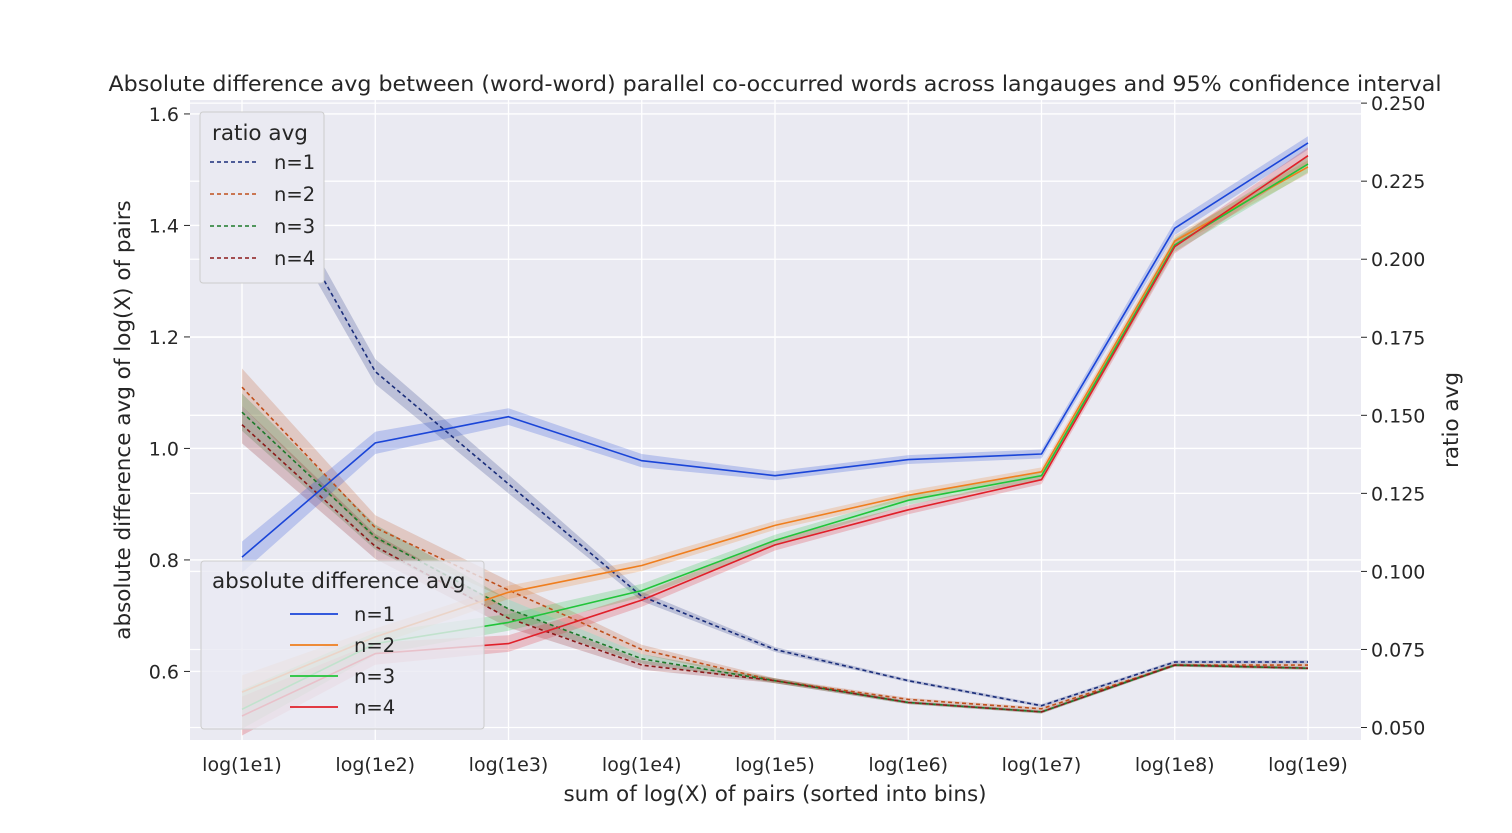  Describe the element at coordinates (164, 672) in the screenshot. I see `y-left-tick-label: 0.6` at that location.